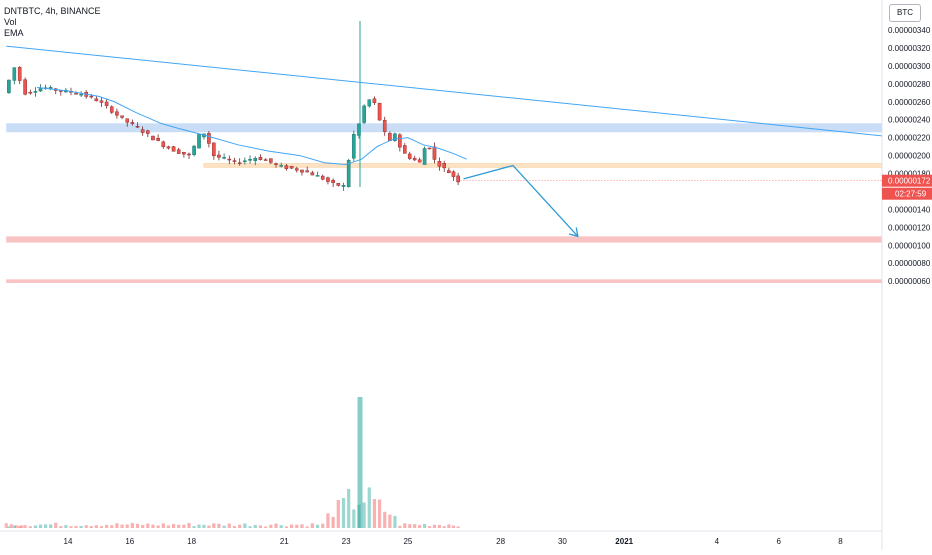 The height and width of the screenshot is (555, 932). Describe the element at coordinates (500, 541) in the screenshot. I see `x-tick-label: 28` at that location.